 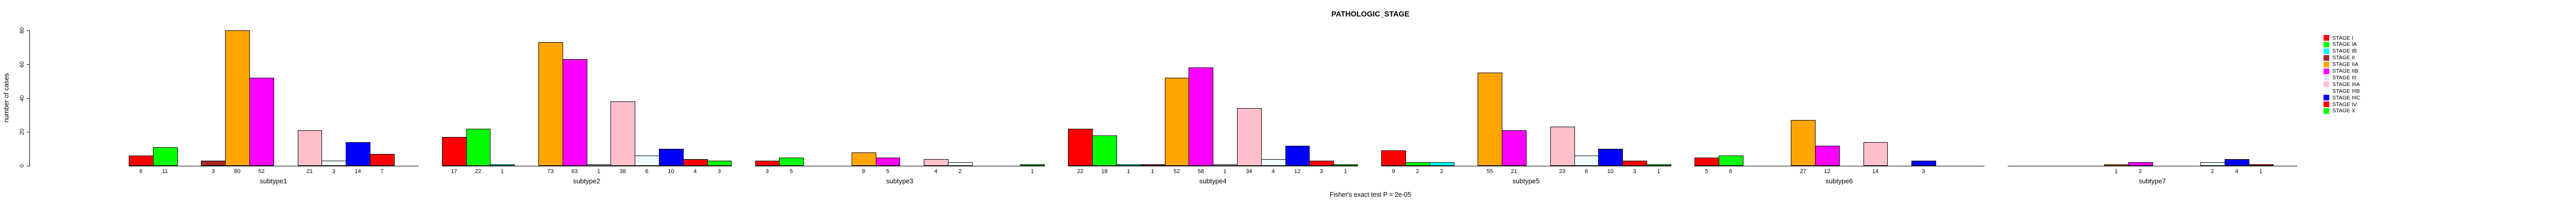 What do you see at coordinates (1081, 147) in the screenshot?
I see `bar-subtype4-stage-i` at bounding box center [1081, 147].